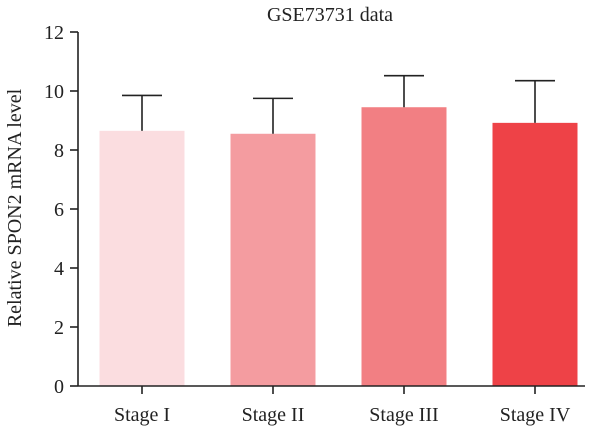 The image size is (600, 437). I want to click on x-tick-label: Stage I, so click(142, 415).